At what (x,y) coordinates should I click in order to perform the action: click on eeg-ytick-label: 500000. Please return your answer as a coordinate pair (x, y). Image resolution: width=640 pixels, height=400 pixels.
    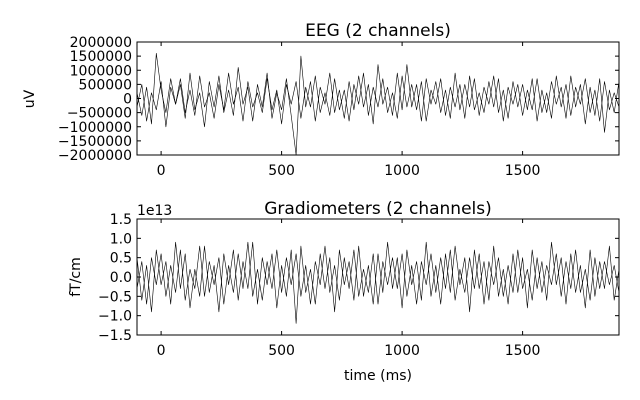
    Looking at the image, I should click on (105, 85).